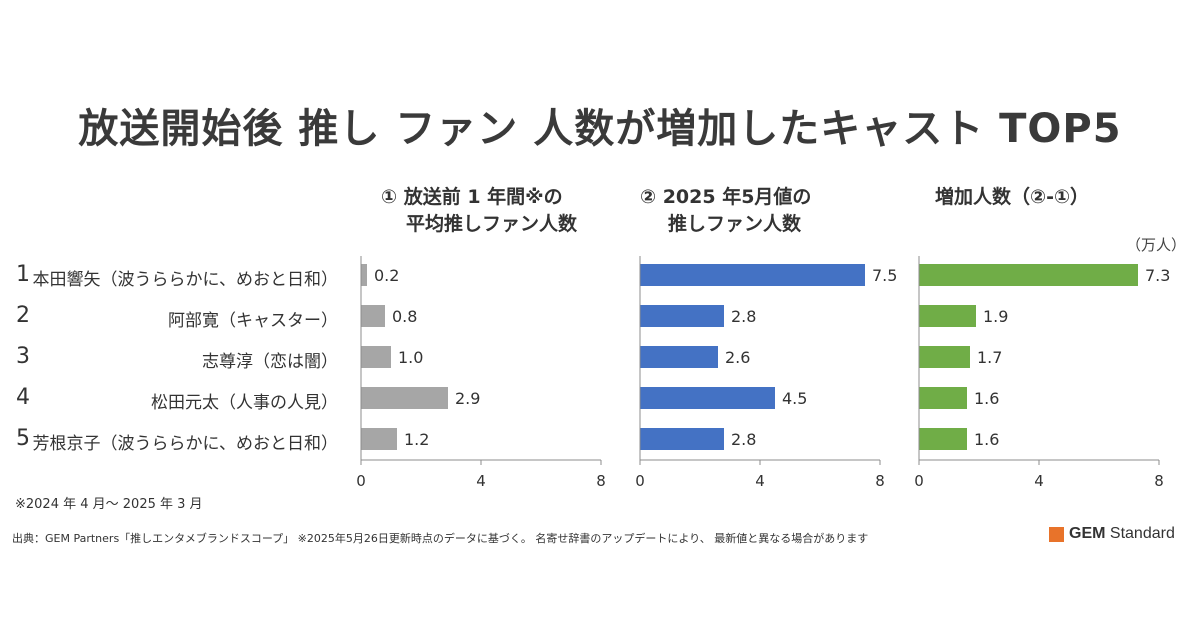  I want to click on logo-mark-icon, so click(1056, 534).